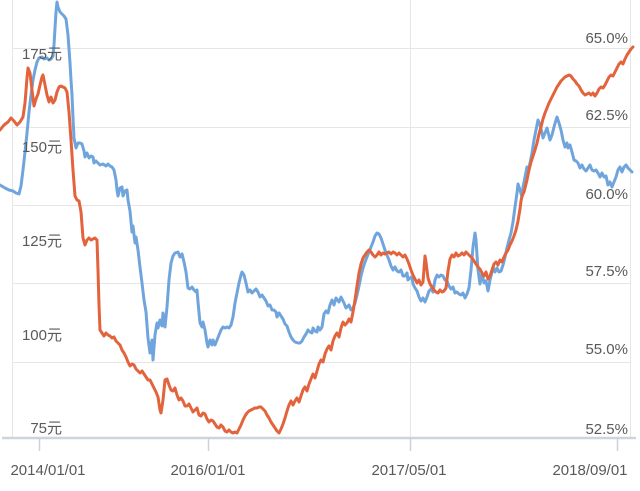  What do you see at coordinates (41, 335) in the screenshot?
I see `y-axis-left-label: 100元` at bounding box center [41, 335].